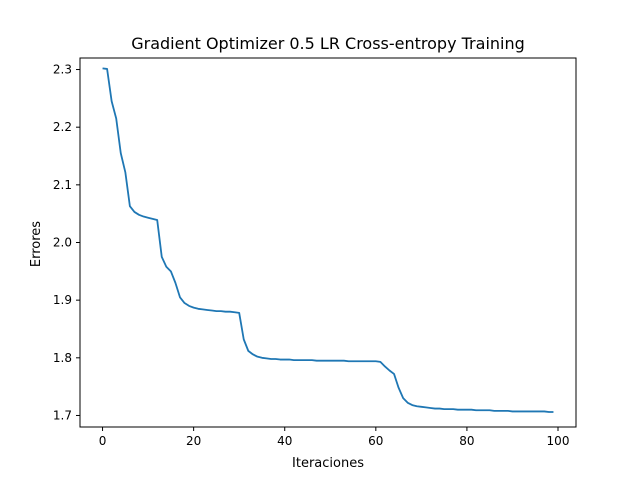 The image size is (640, 480). I want to click on x-tick-label: 100, so click(558, 441).